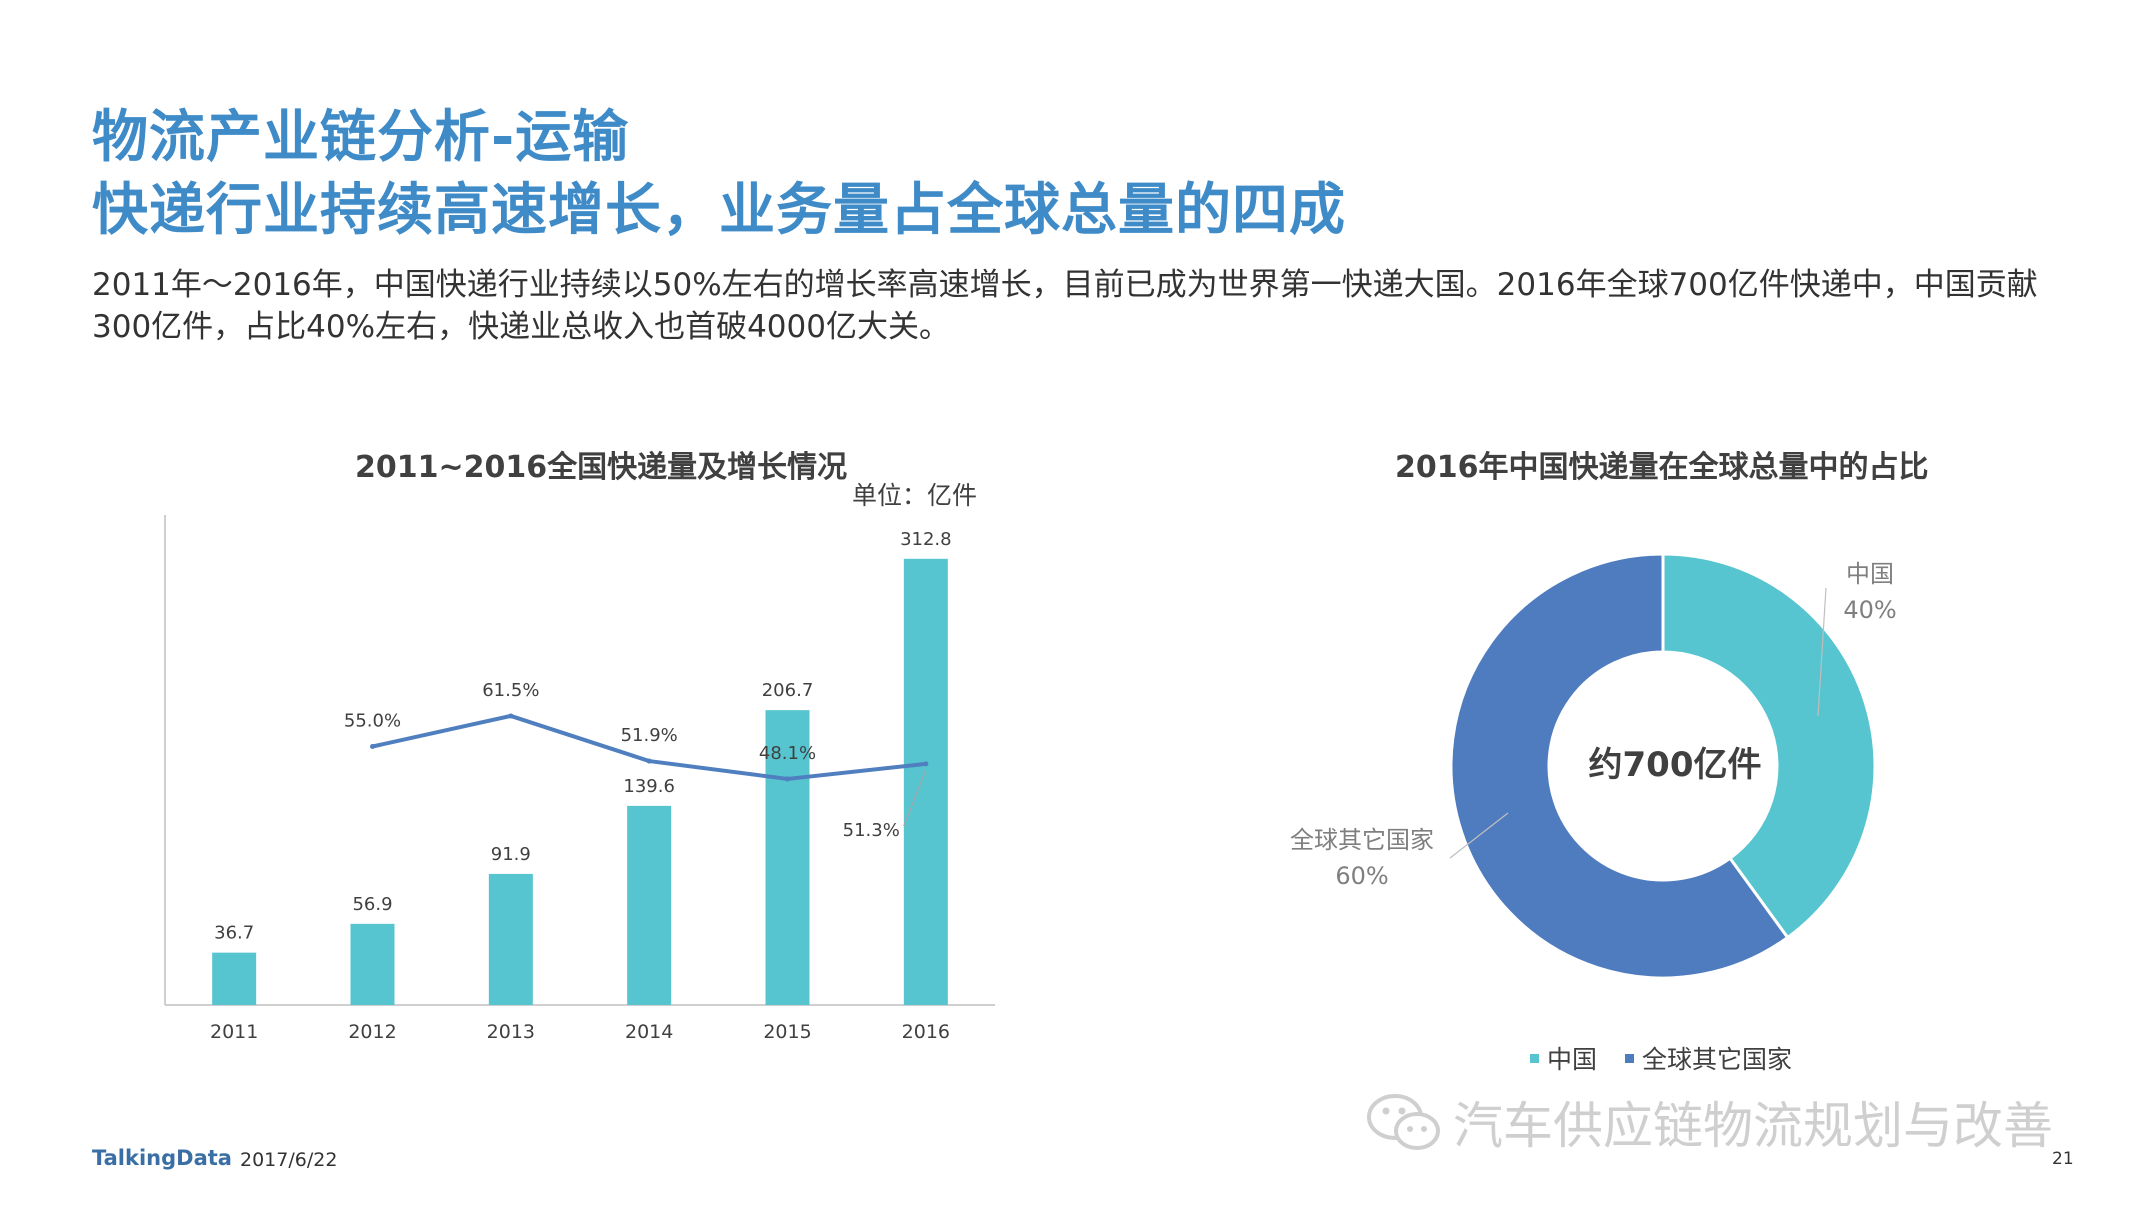 The image size is (2148, 1208). What do you see at coordinates (719, 210) in the screenshot?
I see `page-title-line2: 快递行业持续高速增长，业务量占全球总量的四成` at bounding box center [719, 210].